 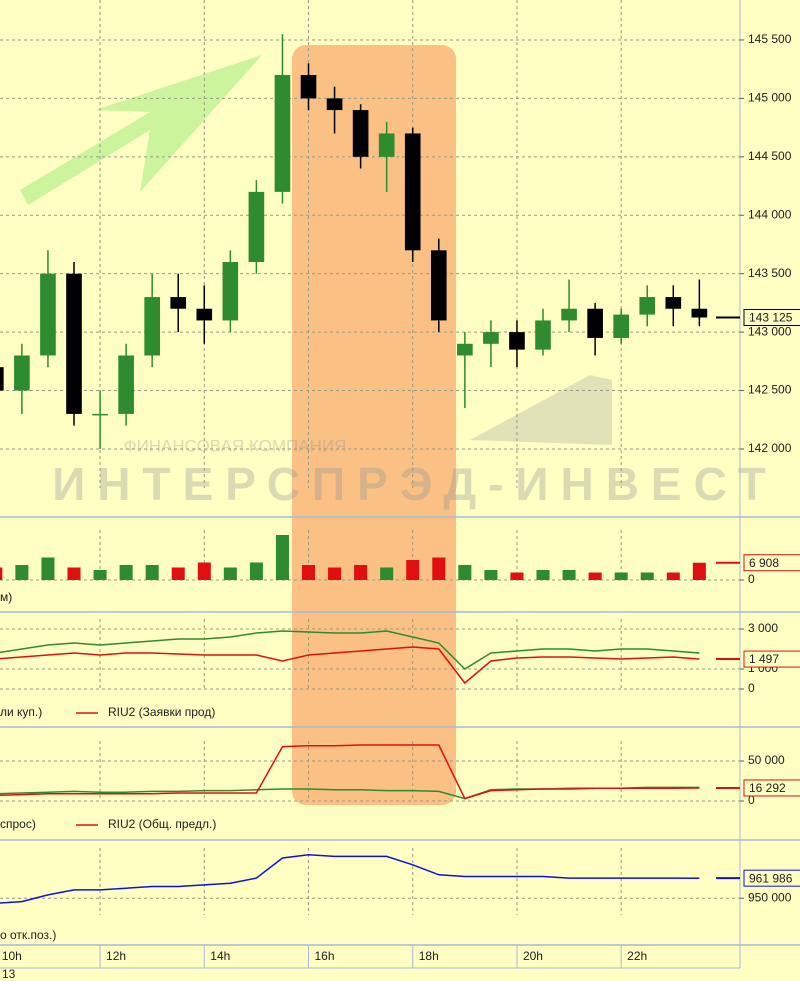 I want to click on x-tick-label: 22h, so click(x=637, y=956).